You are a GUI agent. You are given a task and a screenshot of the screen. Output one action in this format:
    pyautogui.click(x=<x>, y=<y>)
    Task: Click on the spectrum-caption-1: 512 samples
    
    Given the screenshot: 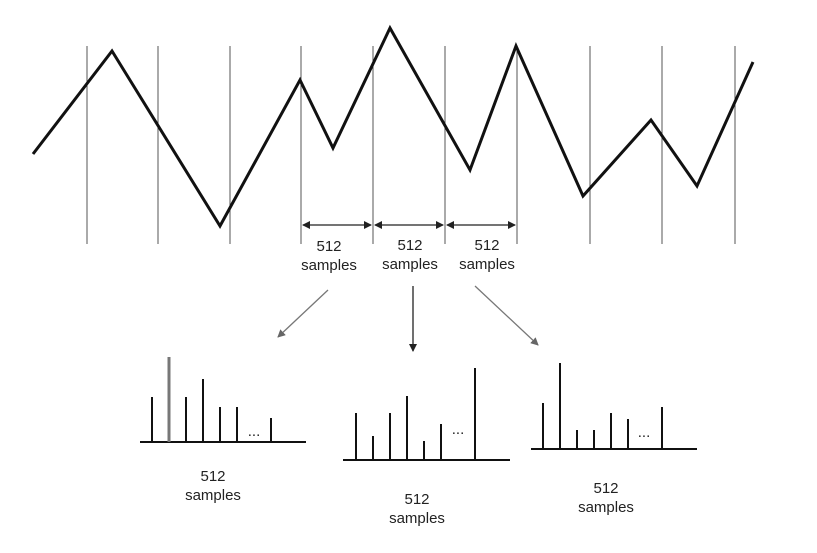 What is the action you would take?
    pyautogui.click(x=213, y=486)
    